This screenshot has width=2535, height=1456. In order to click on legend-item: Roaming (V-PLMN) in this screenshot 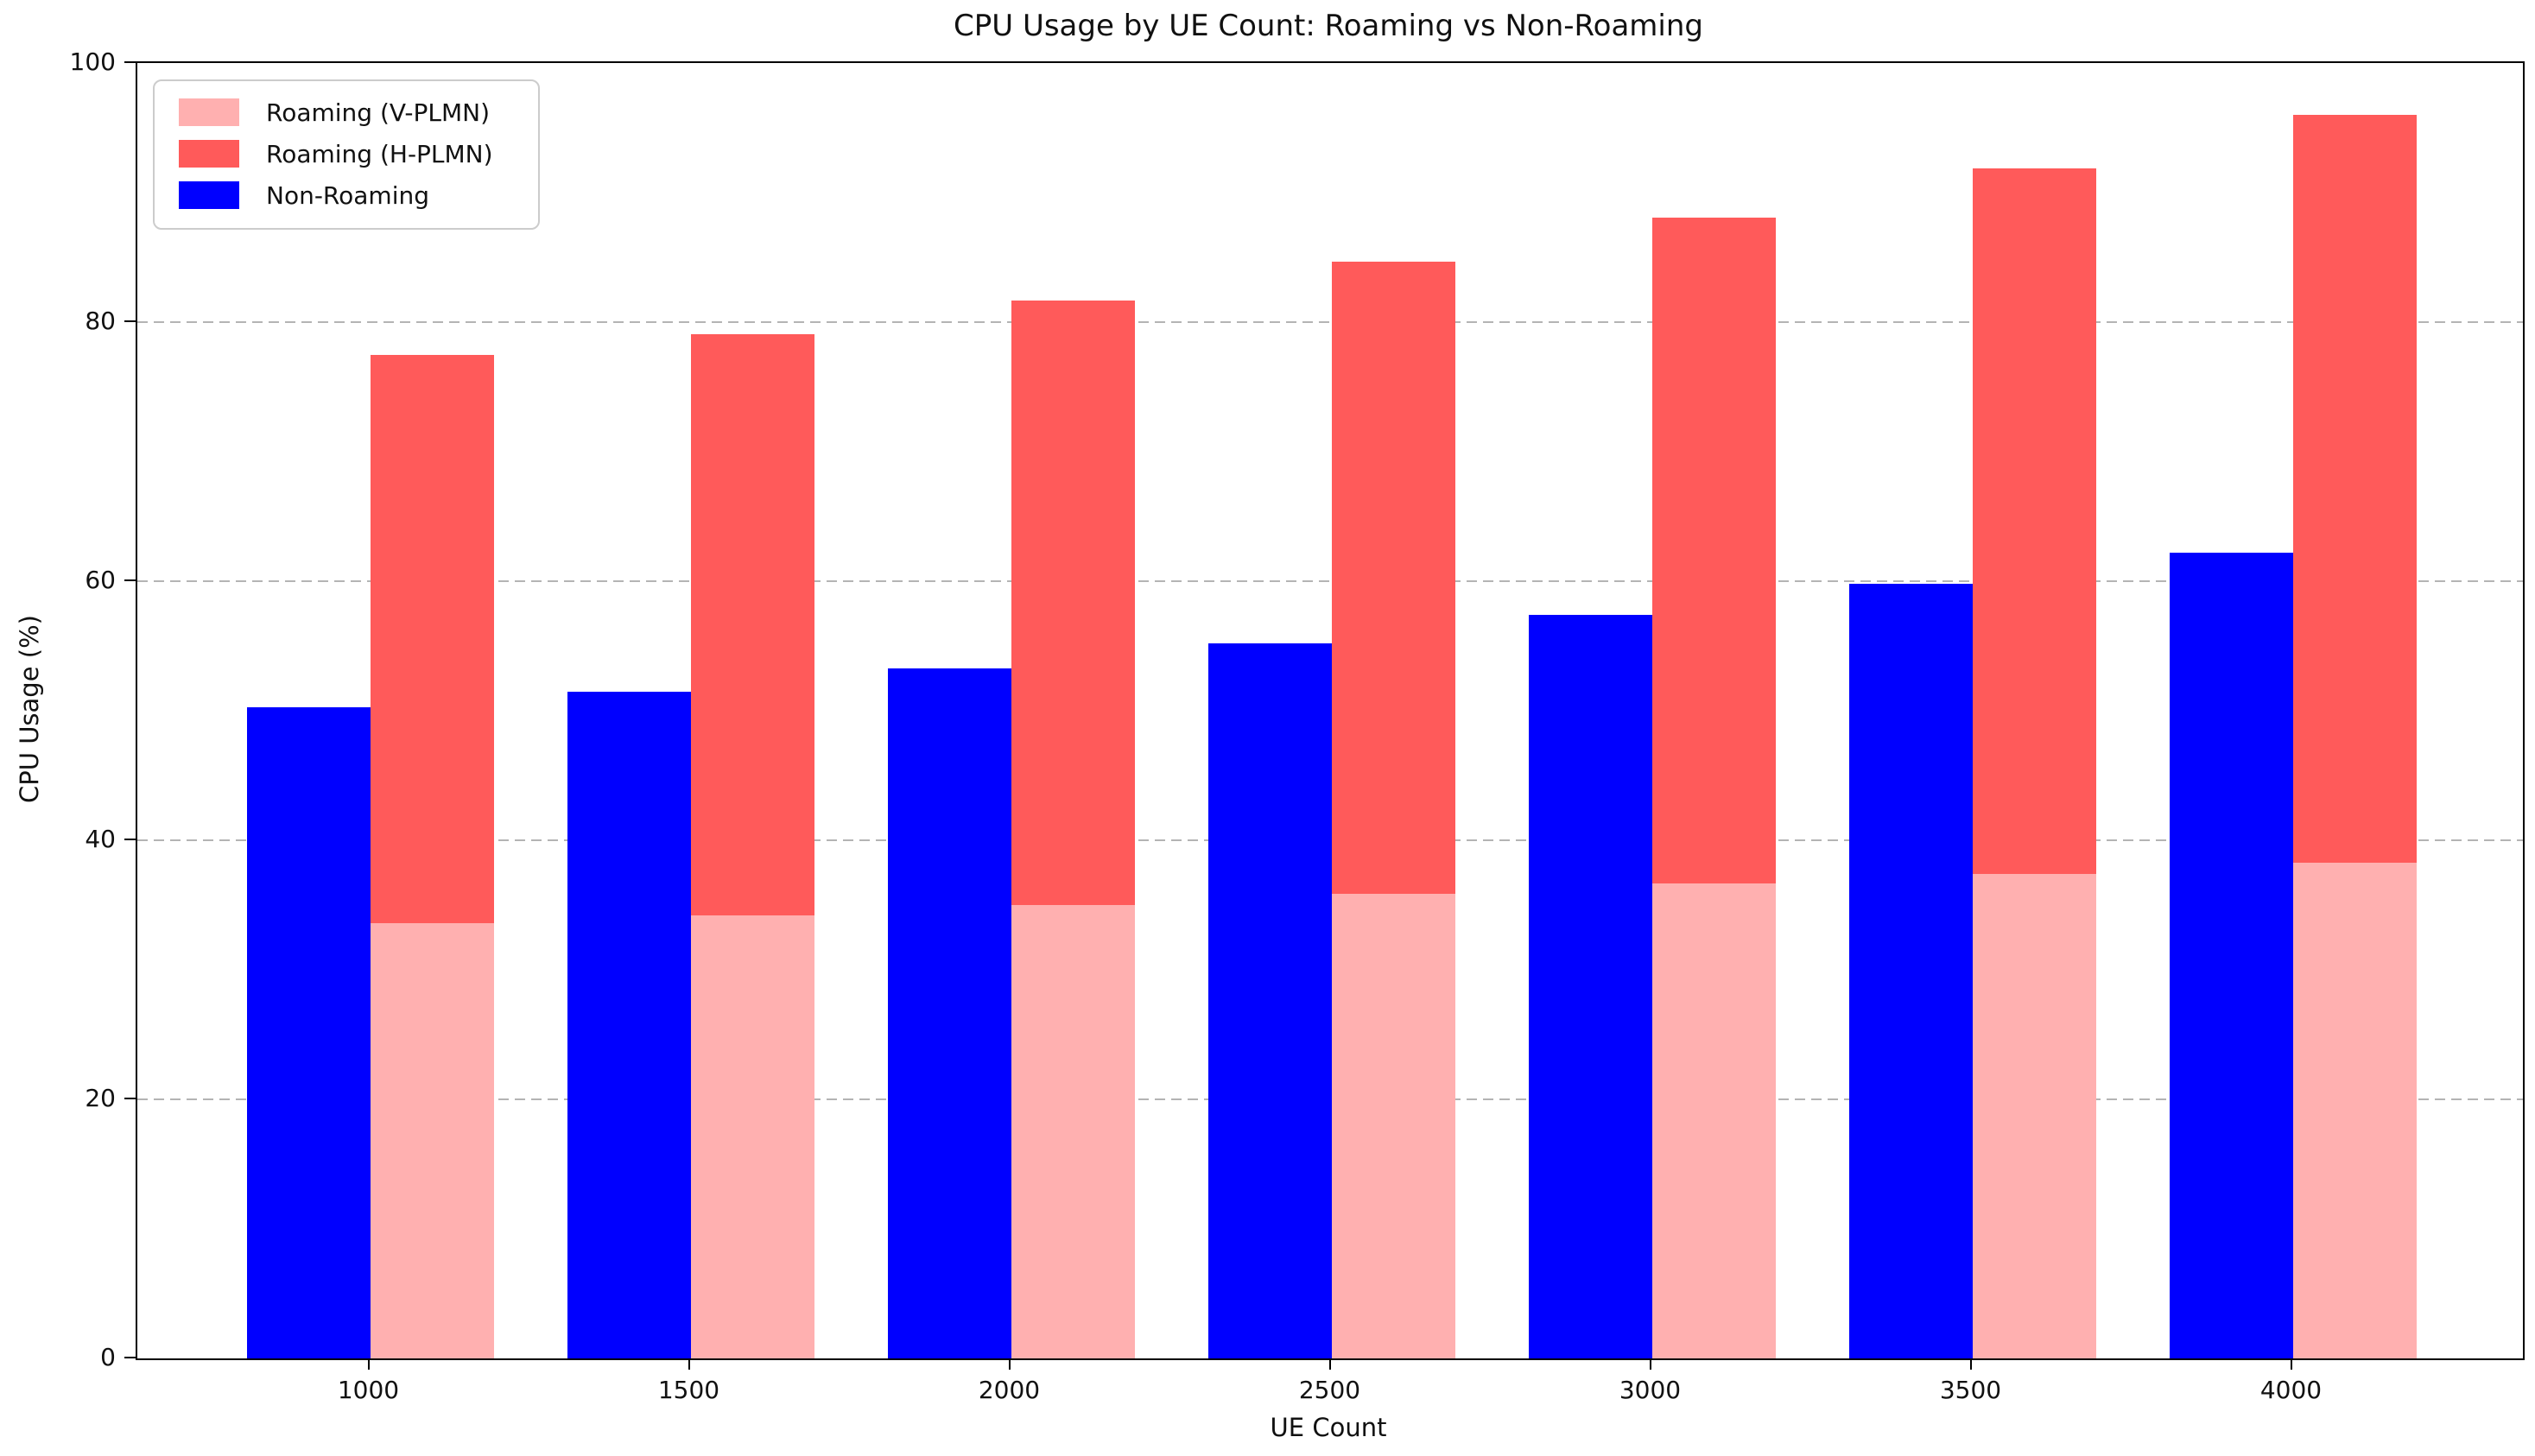, I will do `click(351, 112)`.